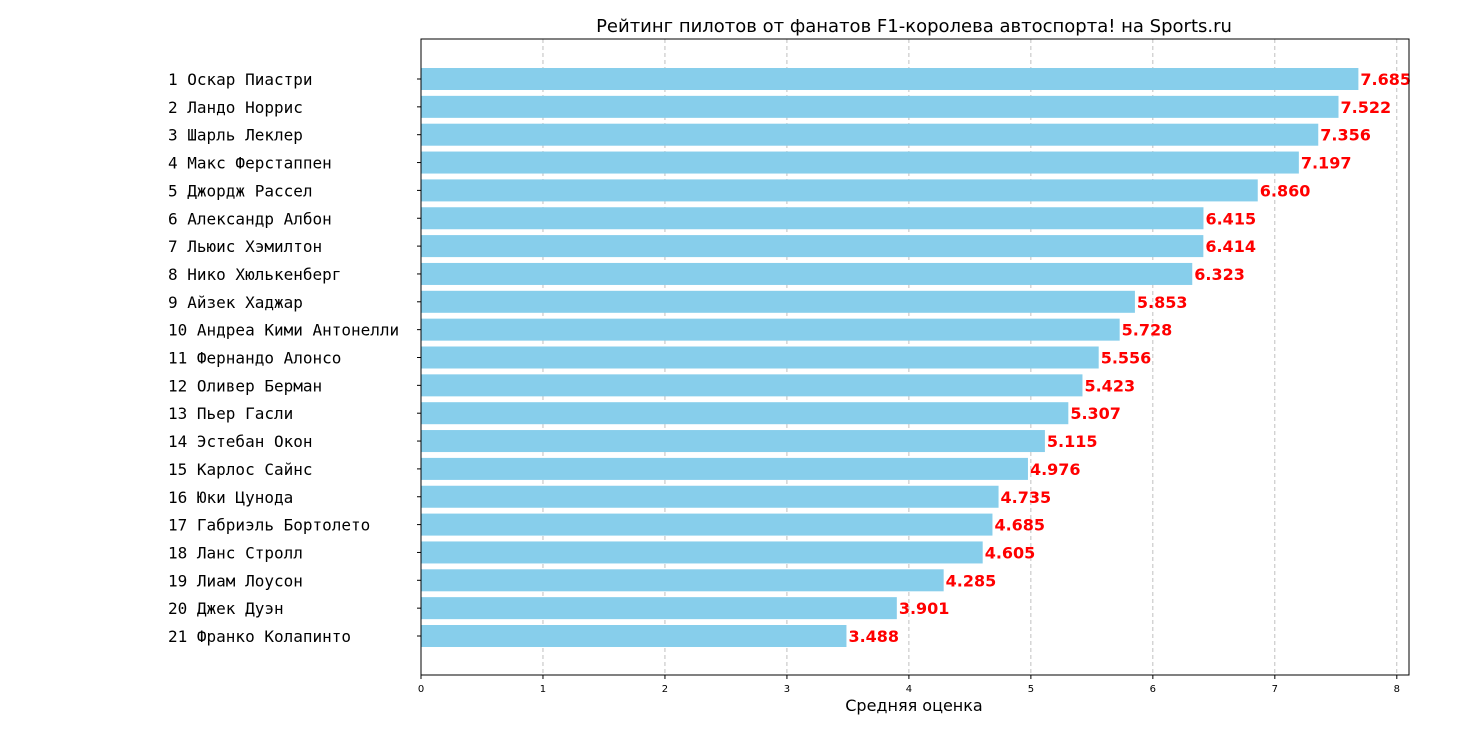  What do you see at coordinates (1385, 79) in the screenshot?
I see `value-label: 7.685` at bounding box center [1385, 79].